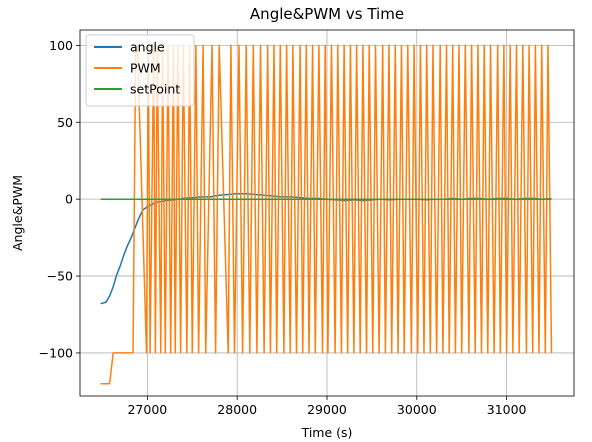  Describe the element at coordinates (417, 409) in the screenshot. I see `x-tick-label: 30000` at that location.